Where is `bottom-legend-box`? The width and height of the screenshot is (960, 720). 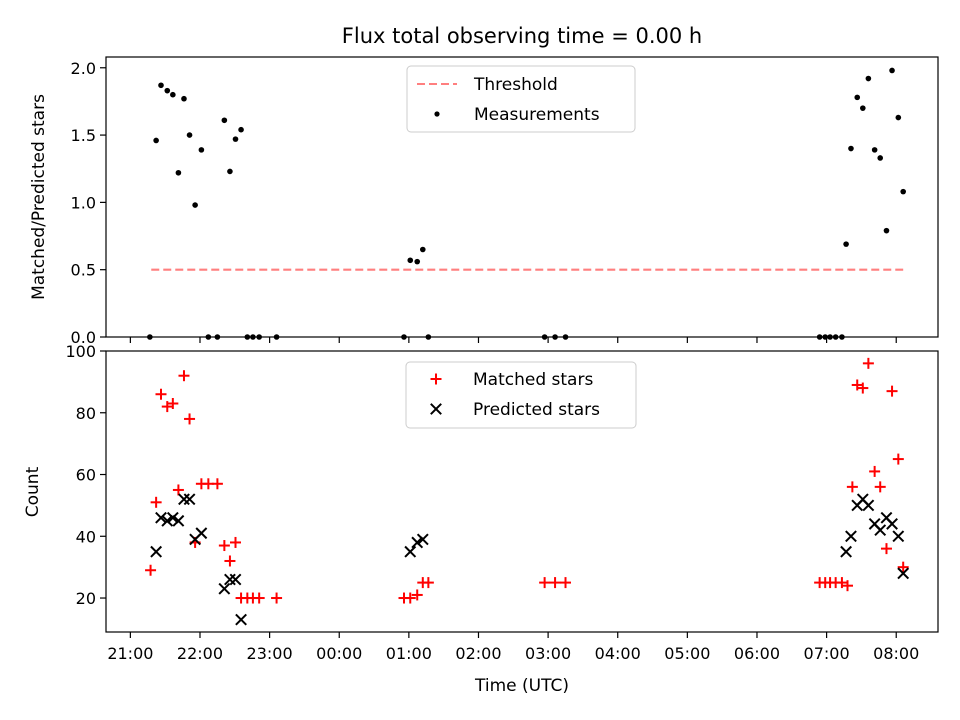 bottom-legend-box is located at coordinates (521, 395).